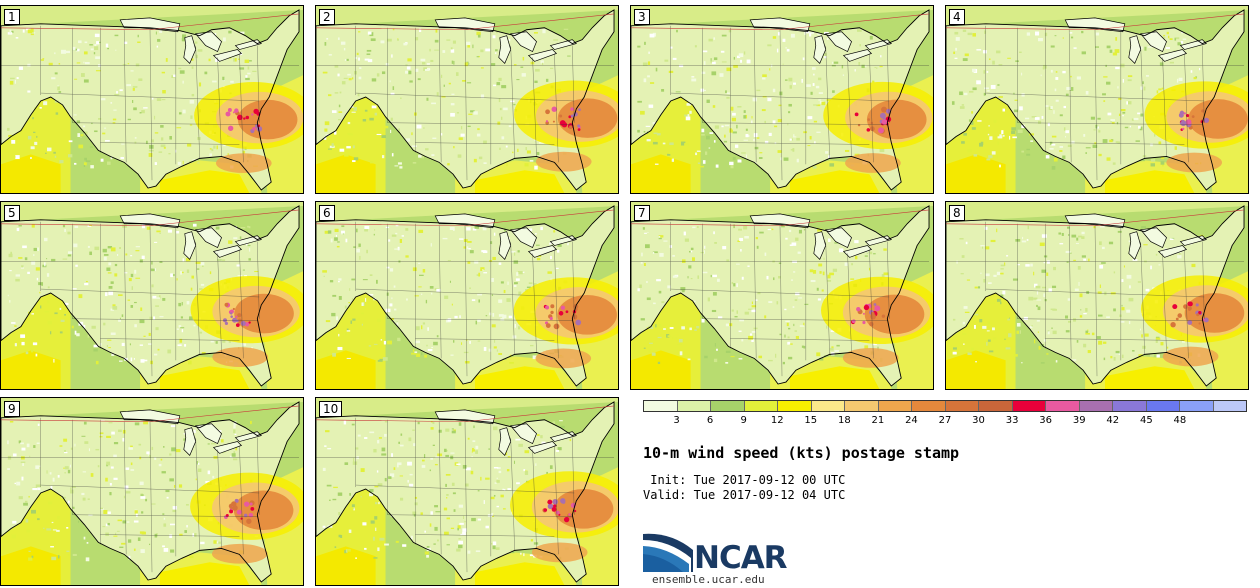  I want to click on panel-number-label: 8, so click(957, 213).